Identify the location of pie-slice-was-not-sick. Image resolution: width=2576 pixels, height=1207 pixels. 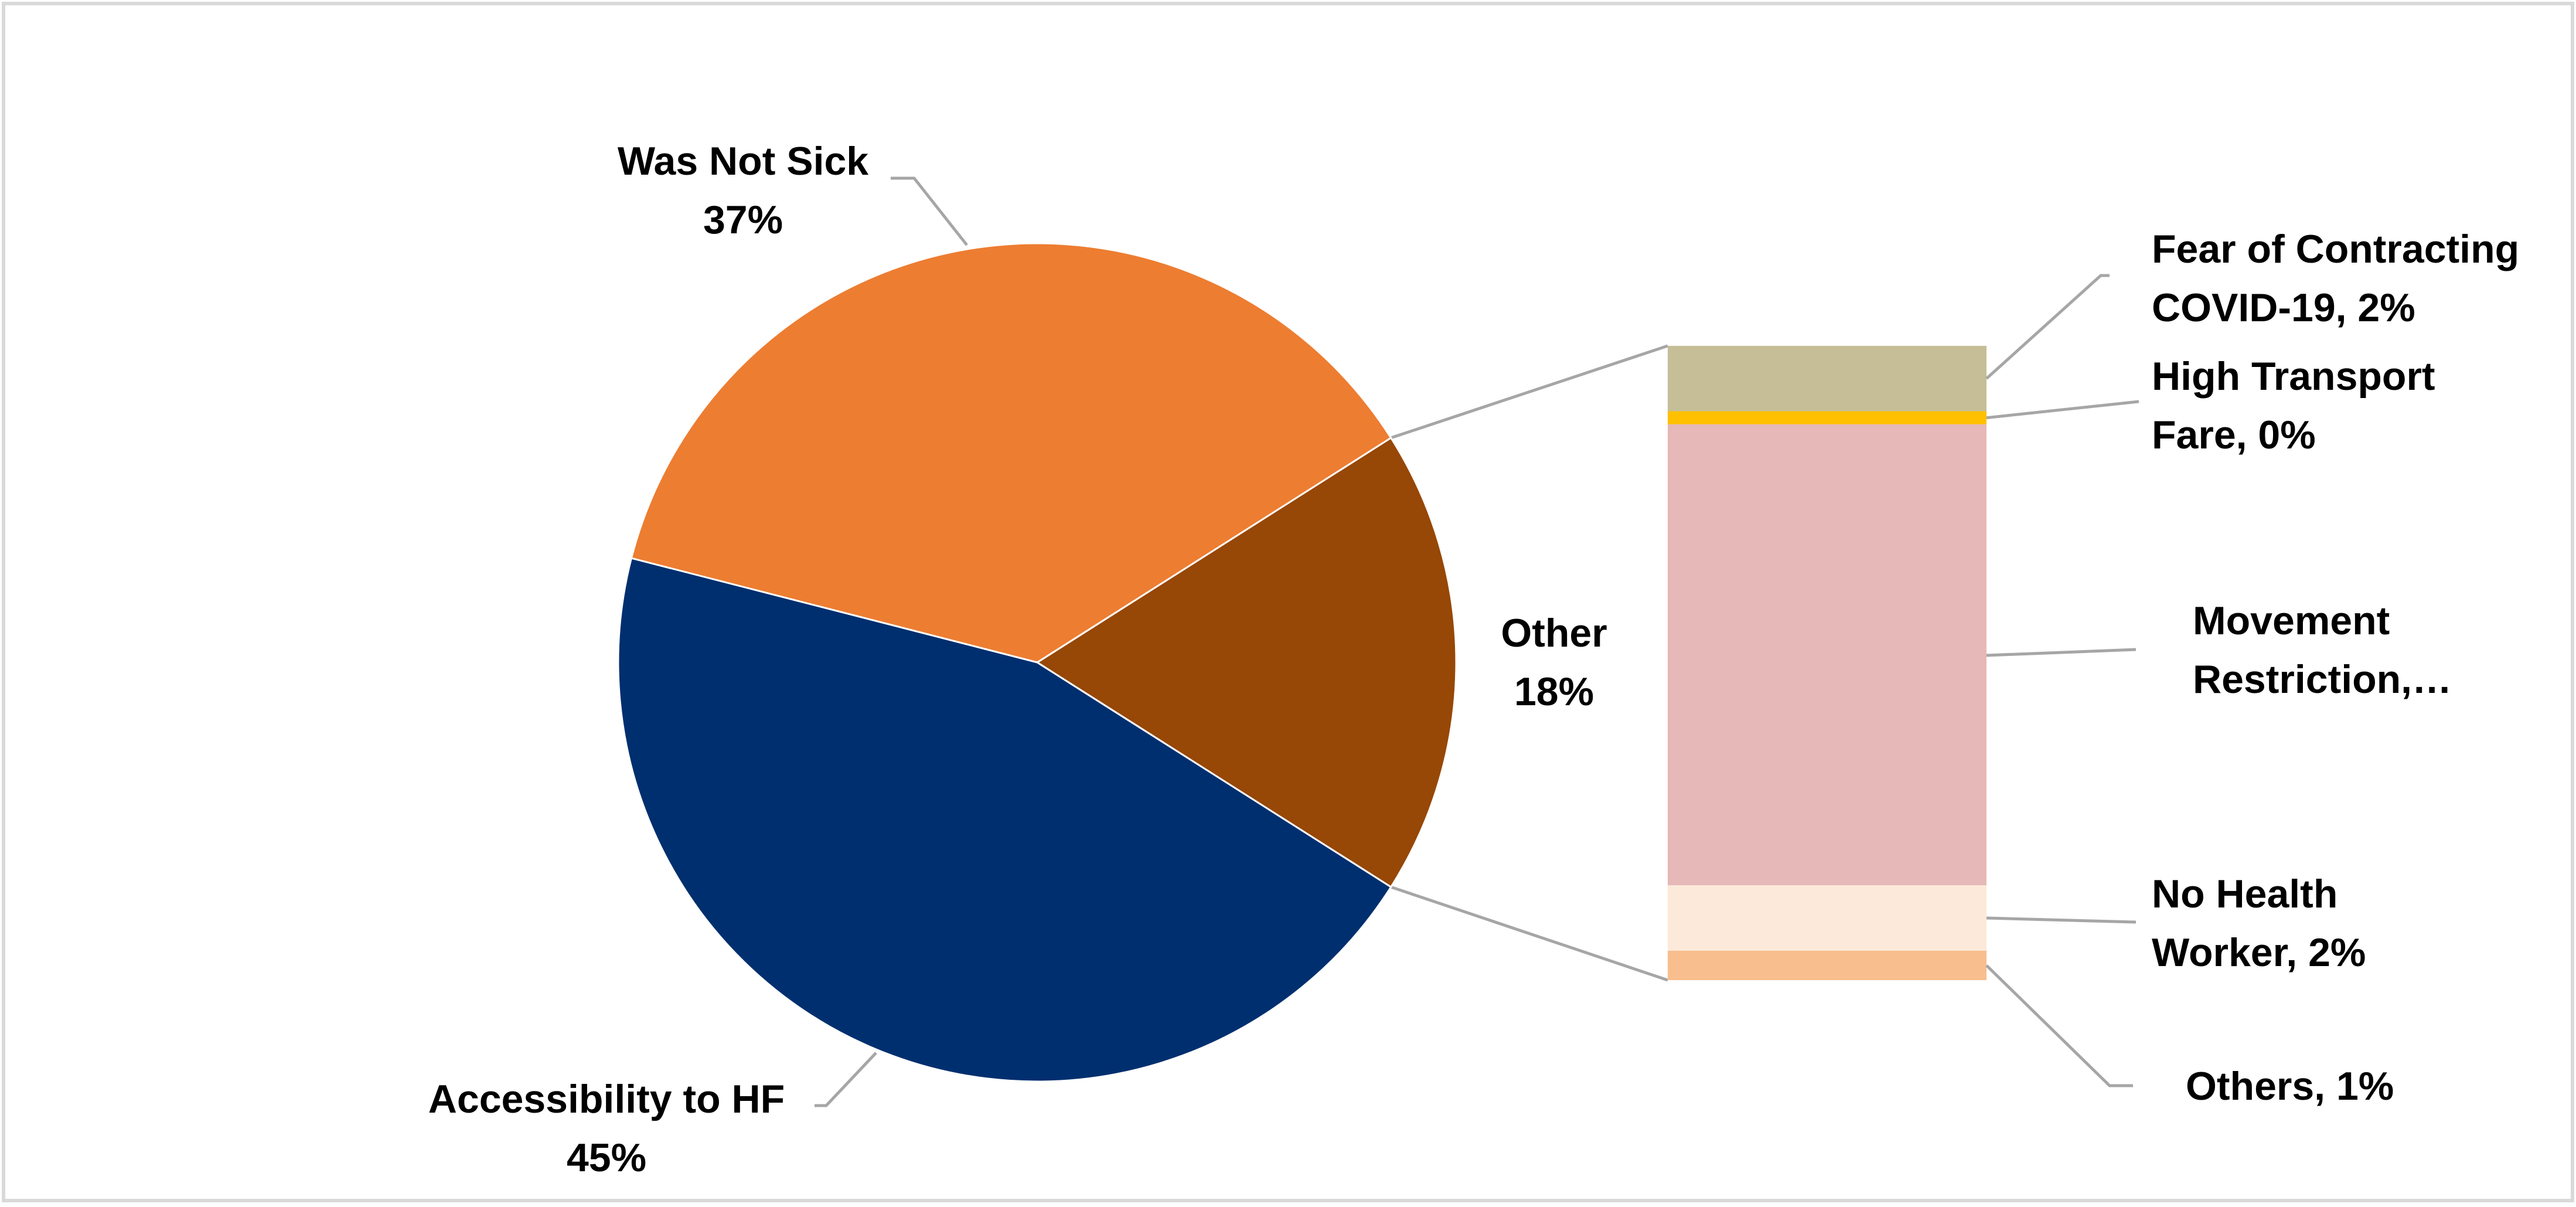
(1011, 453).